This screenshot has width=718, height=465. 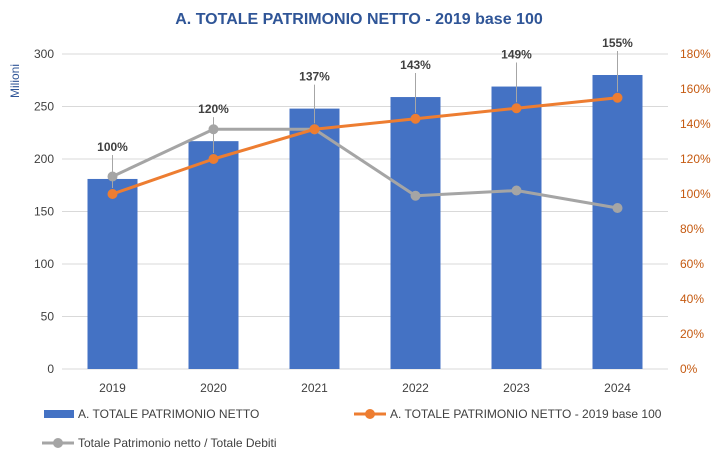 What do you see at coordinates (213, 255) in the screenshot?
I see `bar-2020` at bounding box center [213, 255].